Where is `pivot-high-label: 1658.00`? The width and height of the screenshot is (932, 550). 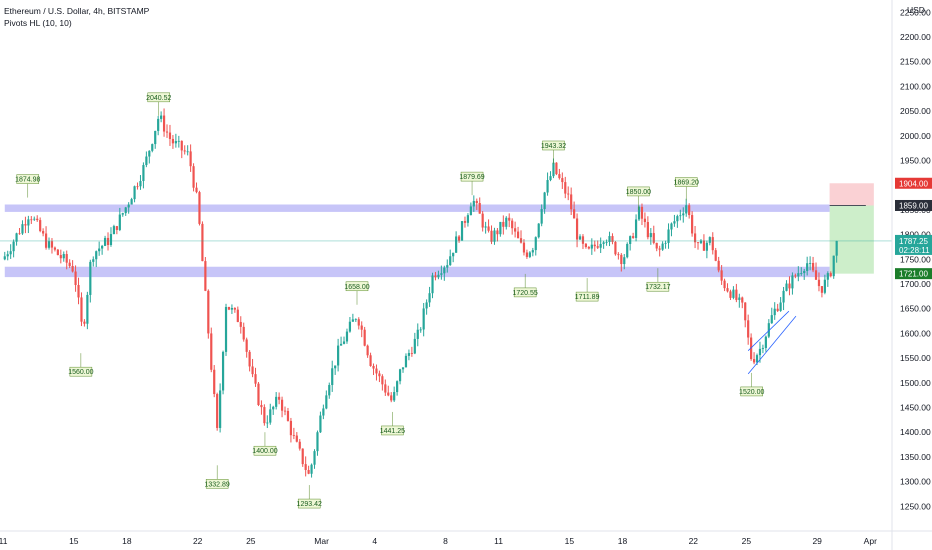 pivot-high-label: 1658.00 is located at coordinates (357, 293).